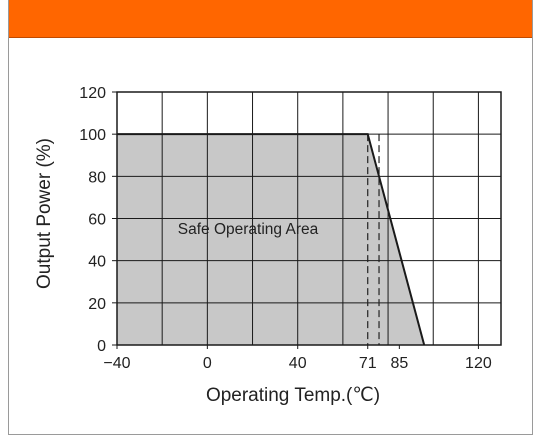  I want to click on y-tick-label: 100, so click(92, 135).